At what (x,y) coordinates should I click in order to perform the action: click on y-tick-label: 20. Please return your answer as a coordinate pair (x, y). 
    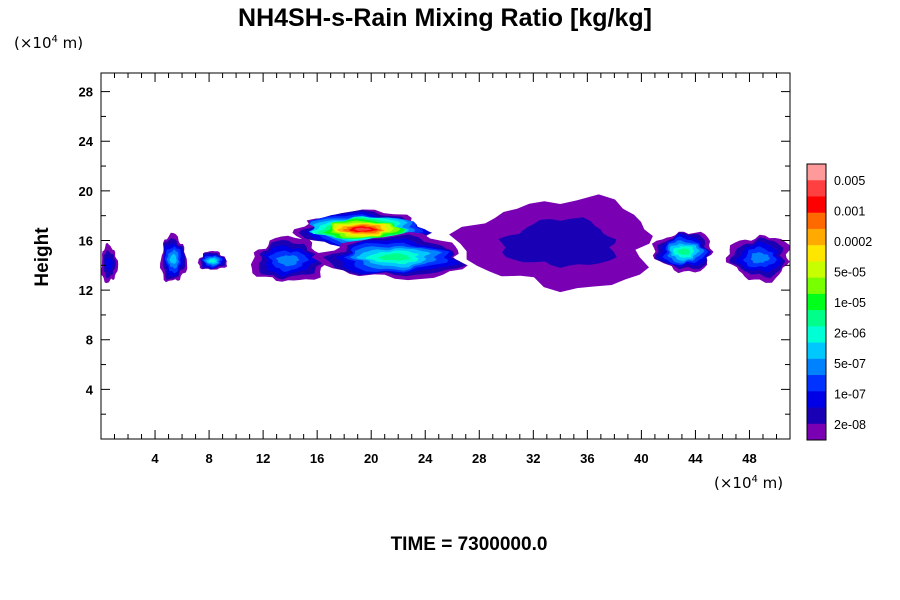
    Looking at the image, I should click on (86, 191).